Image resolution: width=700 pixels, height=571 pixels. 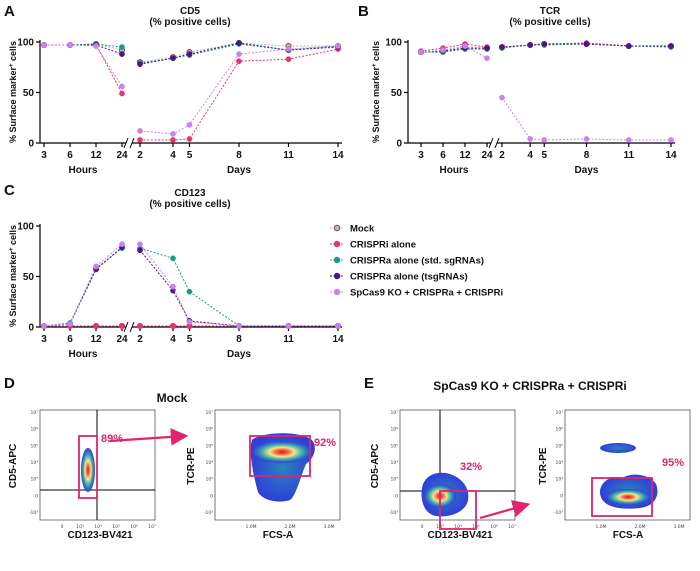 I want to click on legend-marker-crispra_std, so click(x=337, y=260).